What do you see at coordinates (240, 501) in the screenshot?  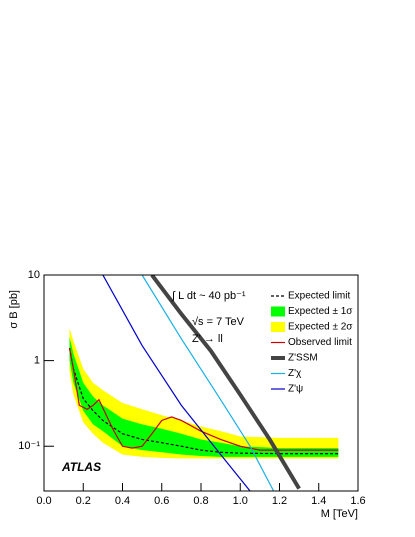 I see `x-tick-label: 1.0` at bounding box center [240, 501].